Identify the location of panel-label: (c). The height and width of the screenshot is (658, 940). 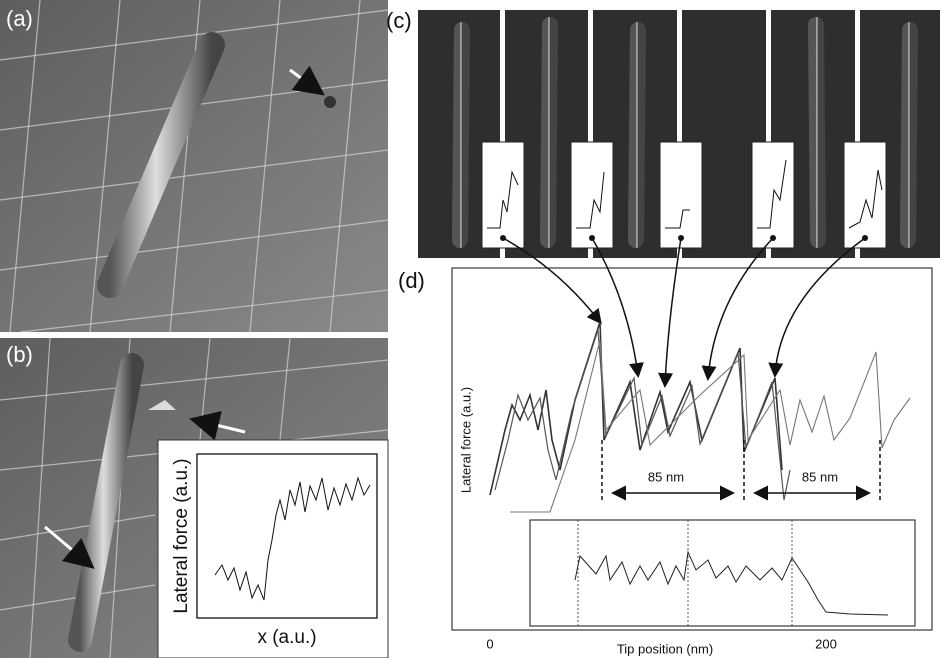
(399, 20).